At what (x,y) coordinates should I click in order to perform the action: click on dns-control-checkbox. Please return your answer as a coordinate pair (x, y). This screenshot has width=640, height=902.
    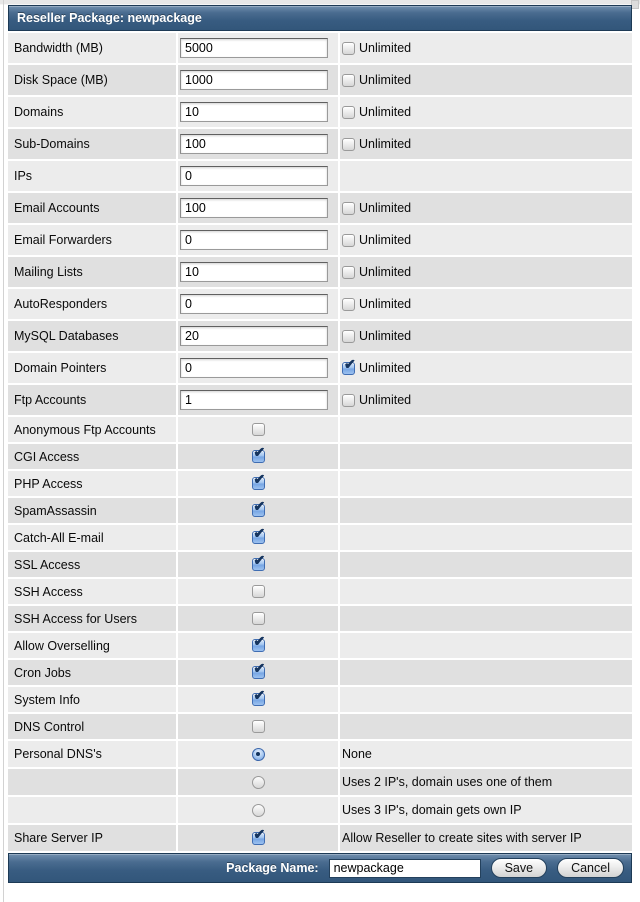
    Looking at the image, I should click on (258, 726).